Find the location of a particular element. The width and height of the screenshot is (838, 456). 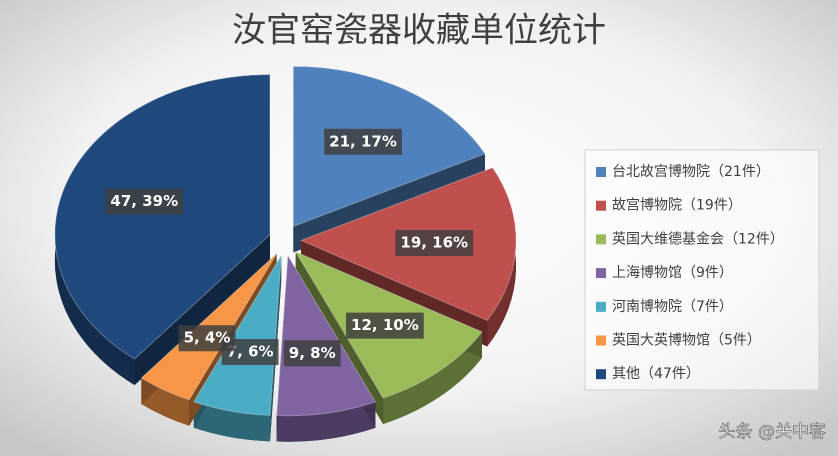

data-label: 12, 10% is located at coordinates (385, 325).